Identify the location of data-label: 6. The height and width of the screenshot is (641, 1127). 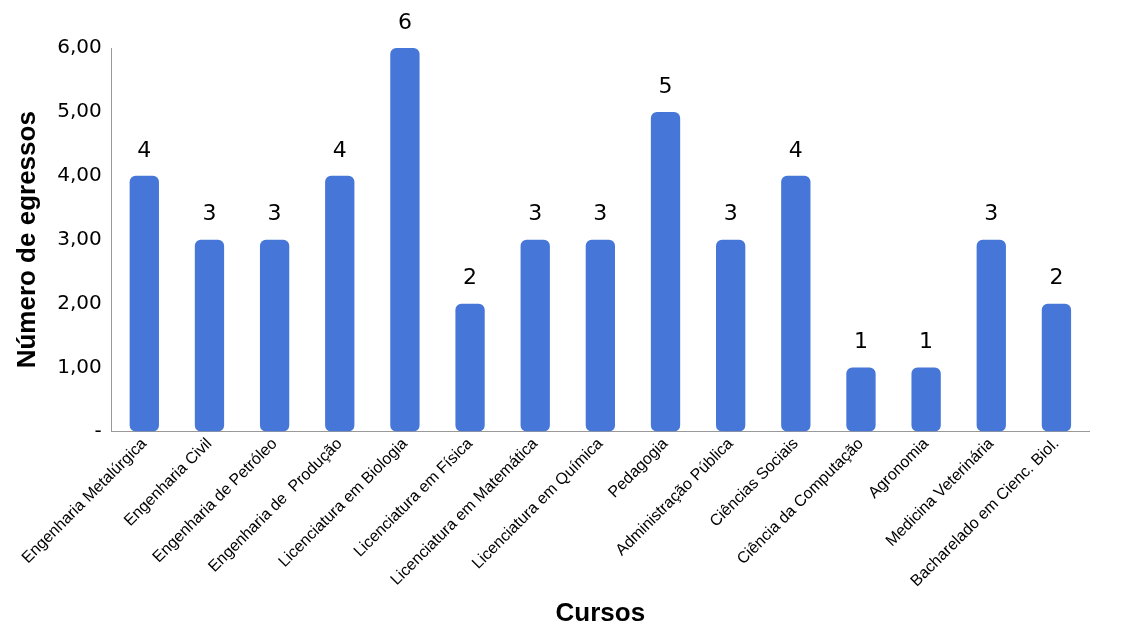
(404, 21).